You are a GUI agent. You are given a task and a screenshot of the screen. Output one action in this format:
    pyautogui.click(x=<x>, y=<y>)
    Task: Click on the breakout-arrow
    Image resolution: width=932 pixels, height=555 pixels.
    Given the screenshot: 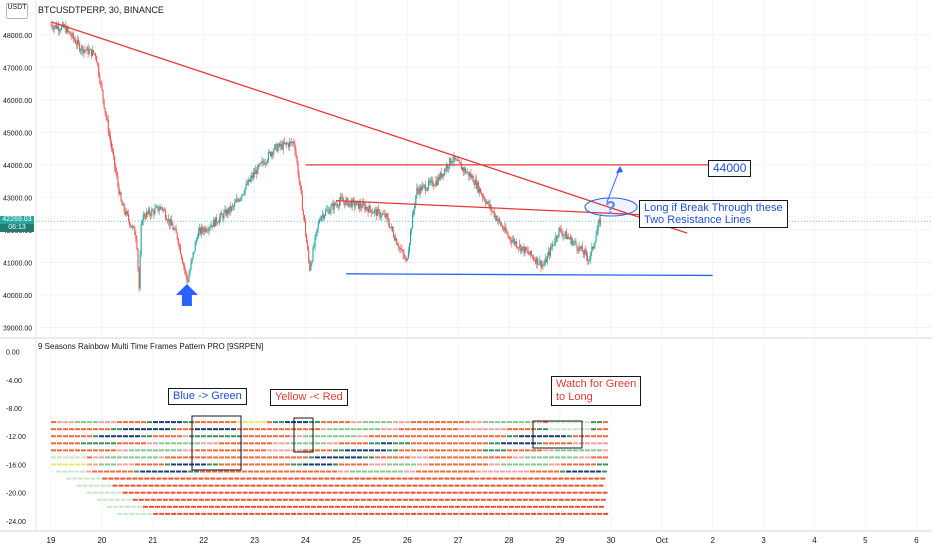 What is the action you would take?
    pyautogui.click(x=613, y=185)
    